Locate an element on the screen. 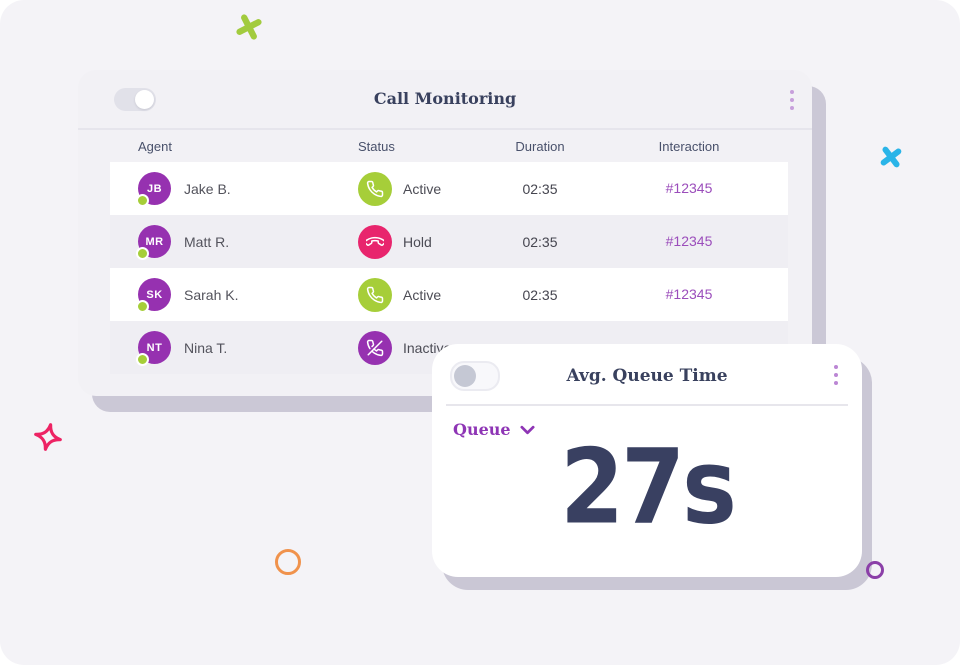 The height and width of the screenshot is (665, 960). table-row: JB Jake B. Active 02:35 #12345 is located at coordinates (449, 188).